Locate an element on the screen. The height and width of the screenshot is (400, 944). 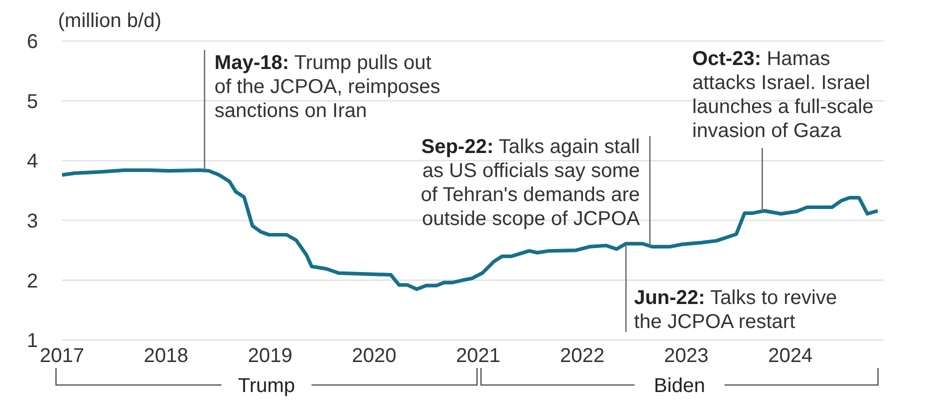
text: Biden is located at coordinates (680, 386).